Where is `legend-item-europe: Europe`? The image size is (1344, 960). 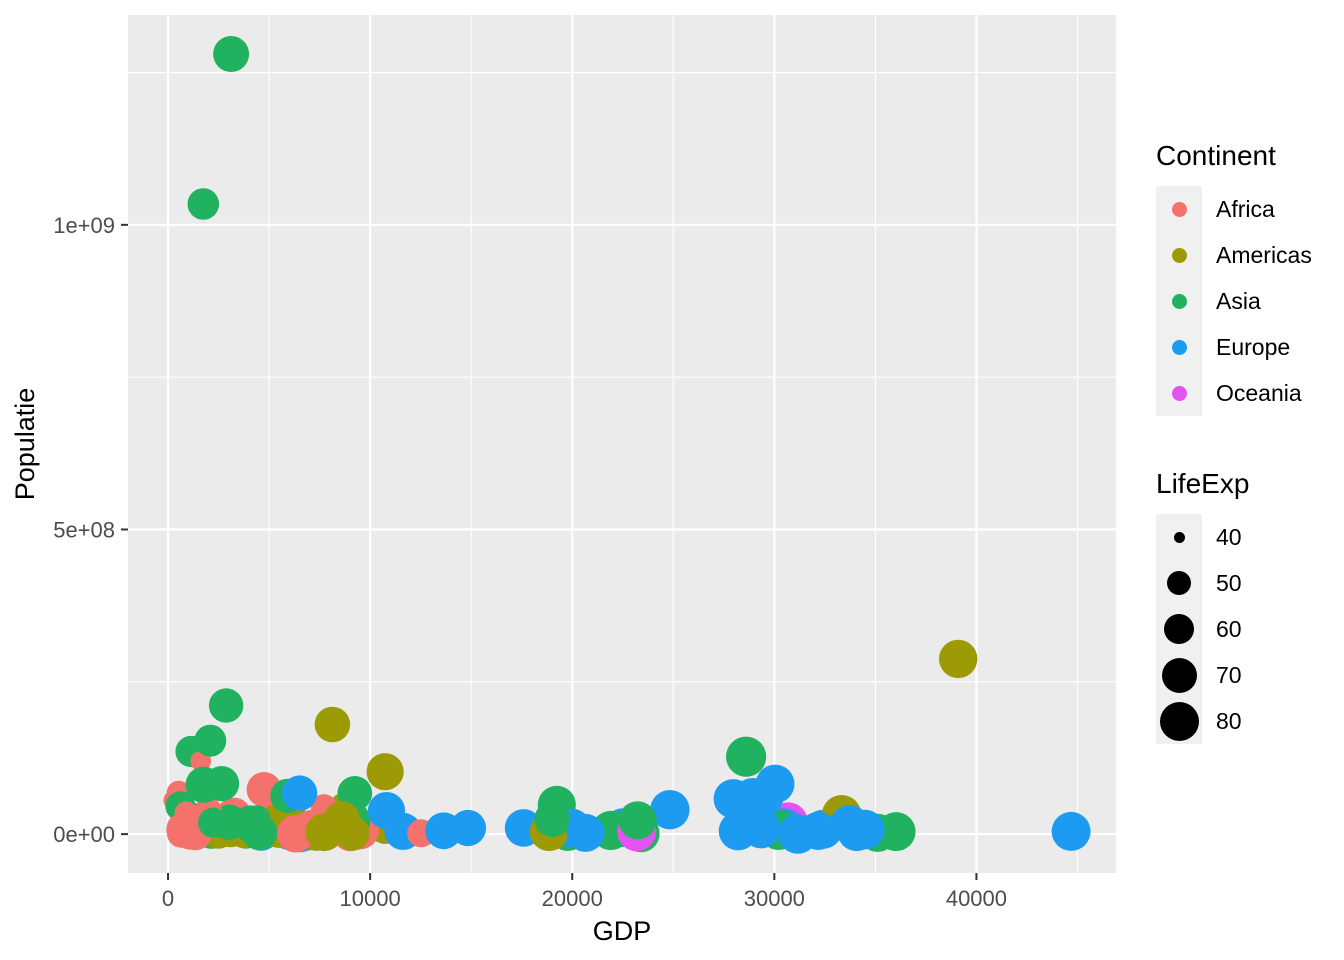
legend-item-europe: Europe is located at coordinates (1234, 347).